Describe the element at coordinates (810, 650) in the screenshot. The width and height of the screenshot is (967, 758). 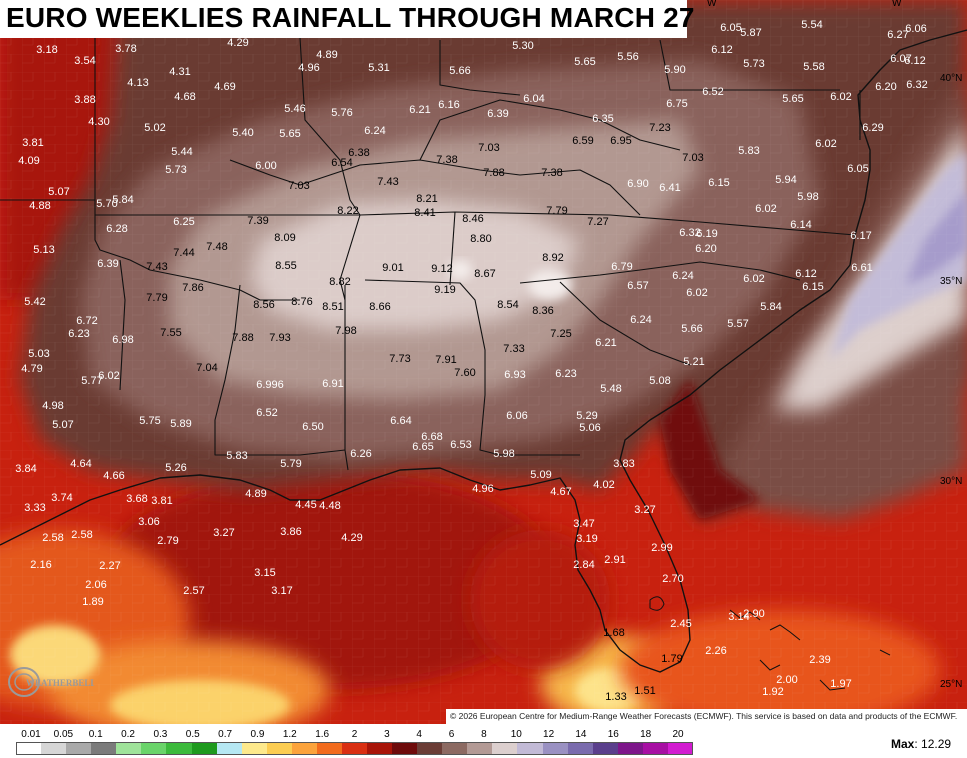
I see `bahamas` at that location.